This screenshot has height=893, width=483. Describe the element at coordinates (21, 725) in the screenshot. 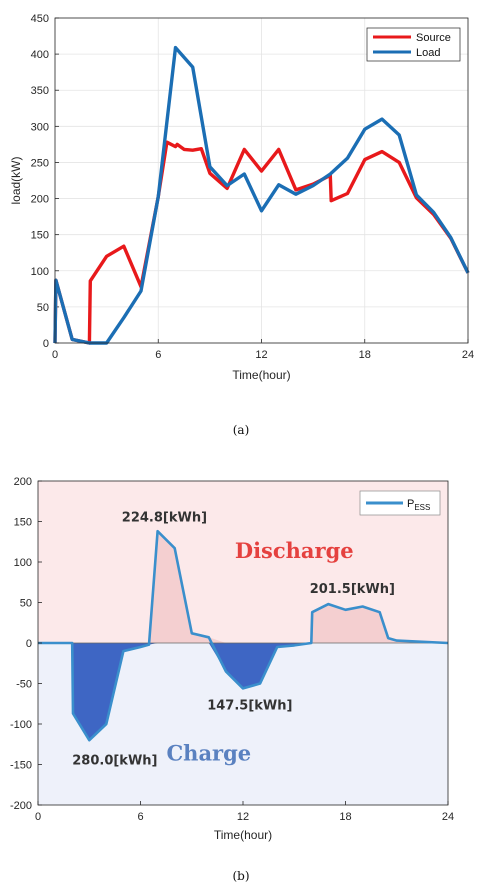

I see `y-tick-label: -100` at that location.